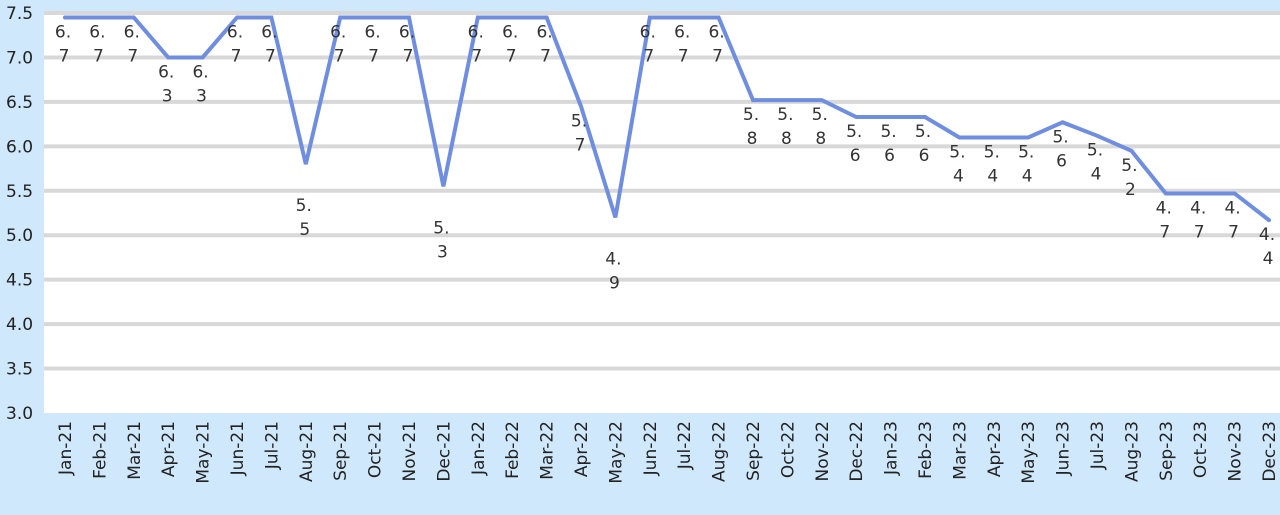 The image size is (1280, 515). I want to click on data-label: 4. 9, so click(613, 271).